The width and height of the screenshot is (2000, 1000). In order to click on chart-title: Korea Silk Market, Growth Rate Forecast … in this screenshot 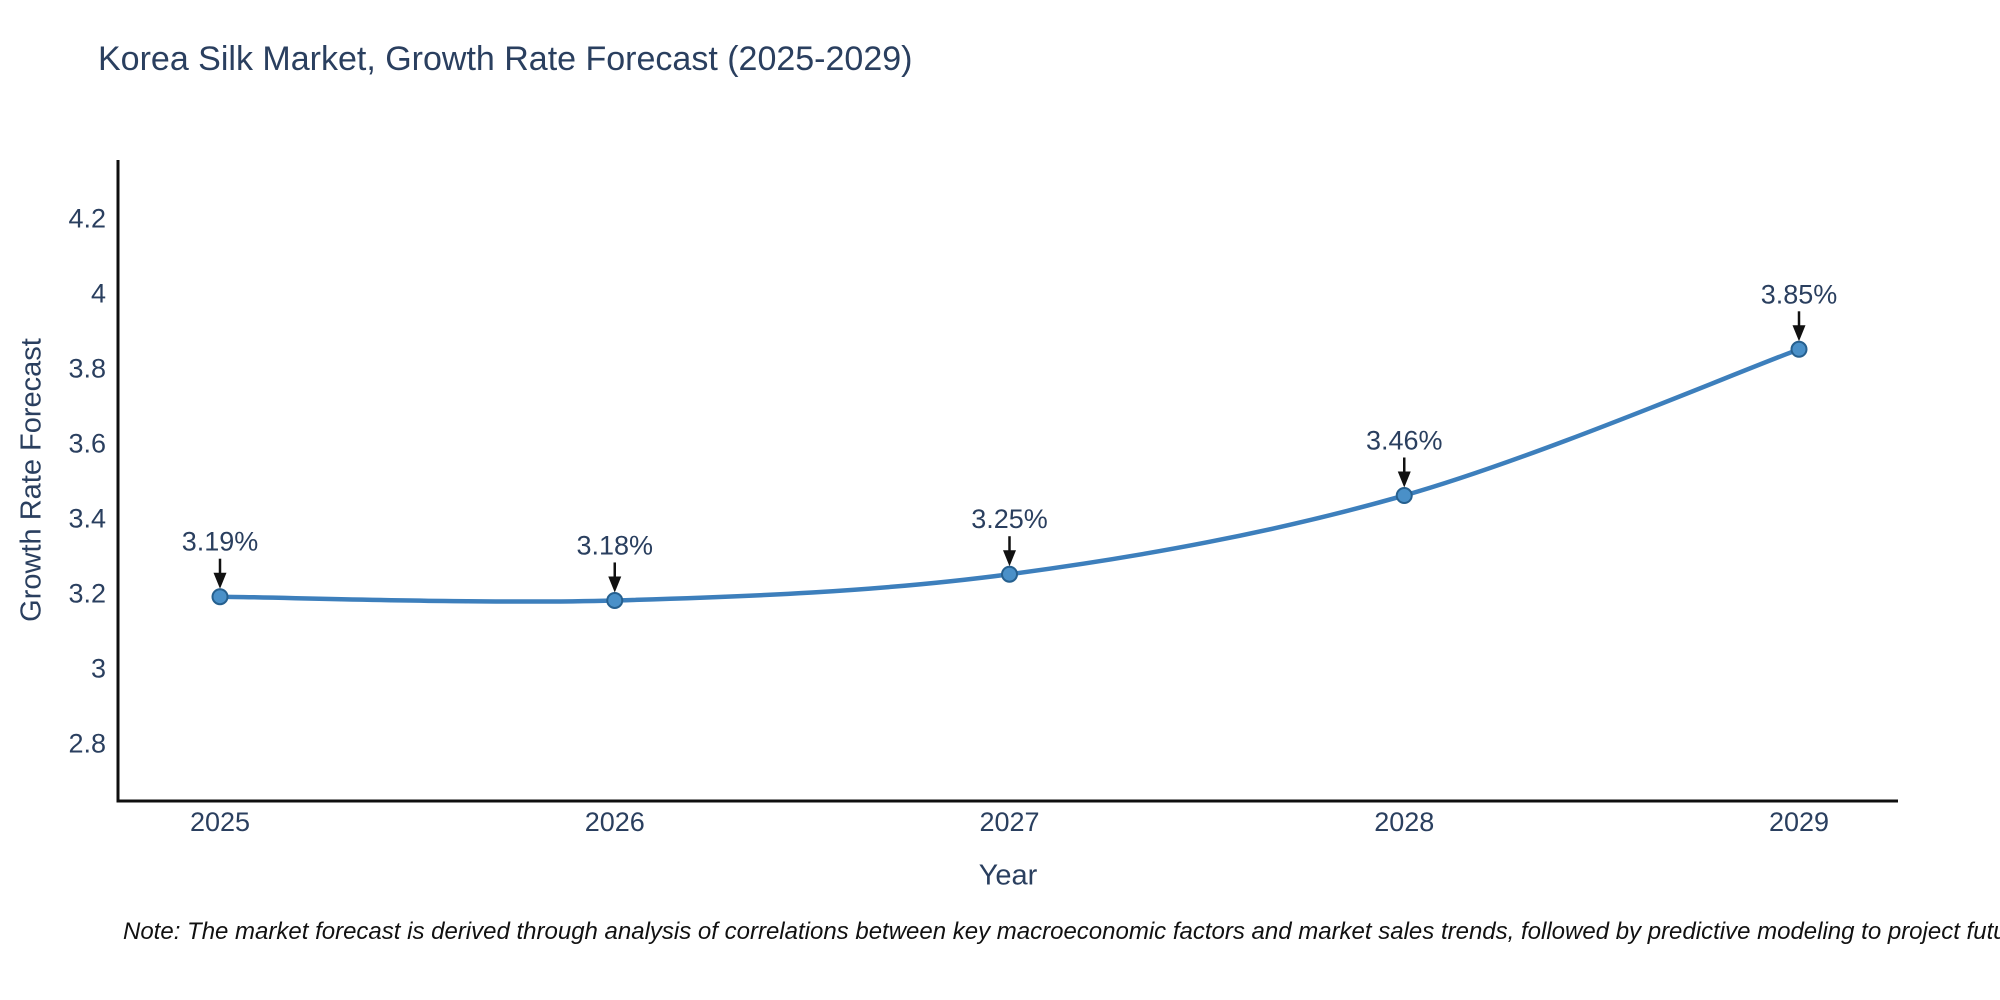, I will do `click(505, 59)`.